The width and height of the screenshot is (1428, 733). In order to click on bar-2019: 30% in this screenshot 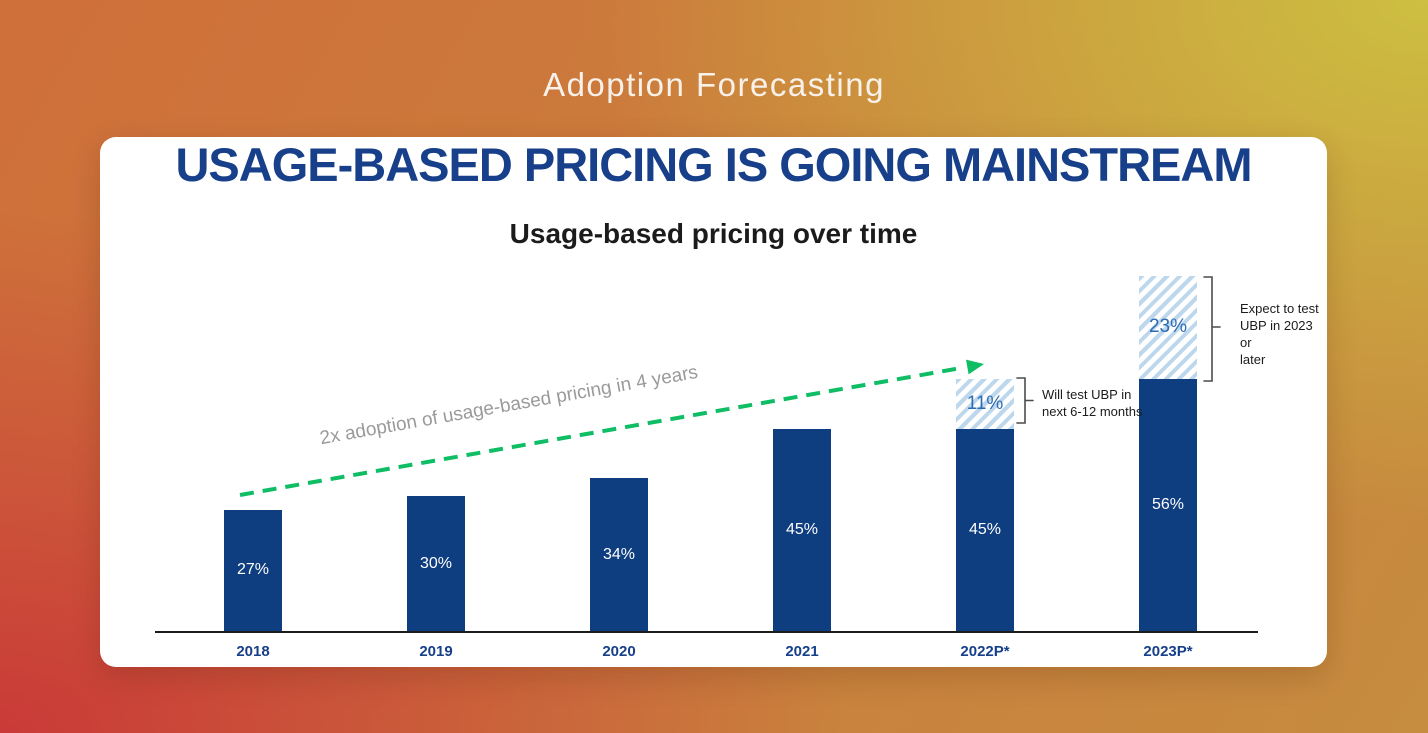, I will do `click(436, 563)`.